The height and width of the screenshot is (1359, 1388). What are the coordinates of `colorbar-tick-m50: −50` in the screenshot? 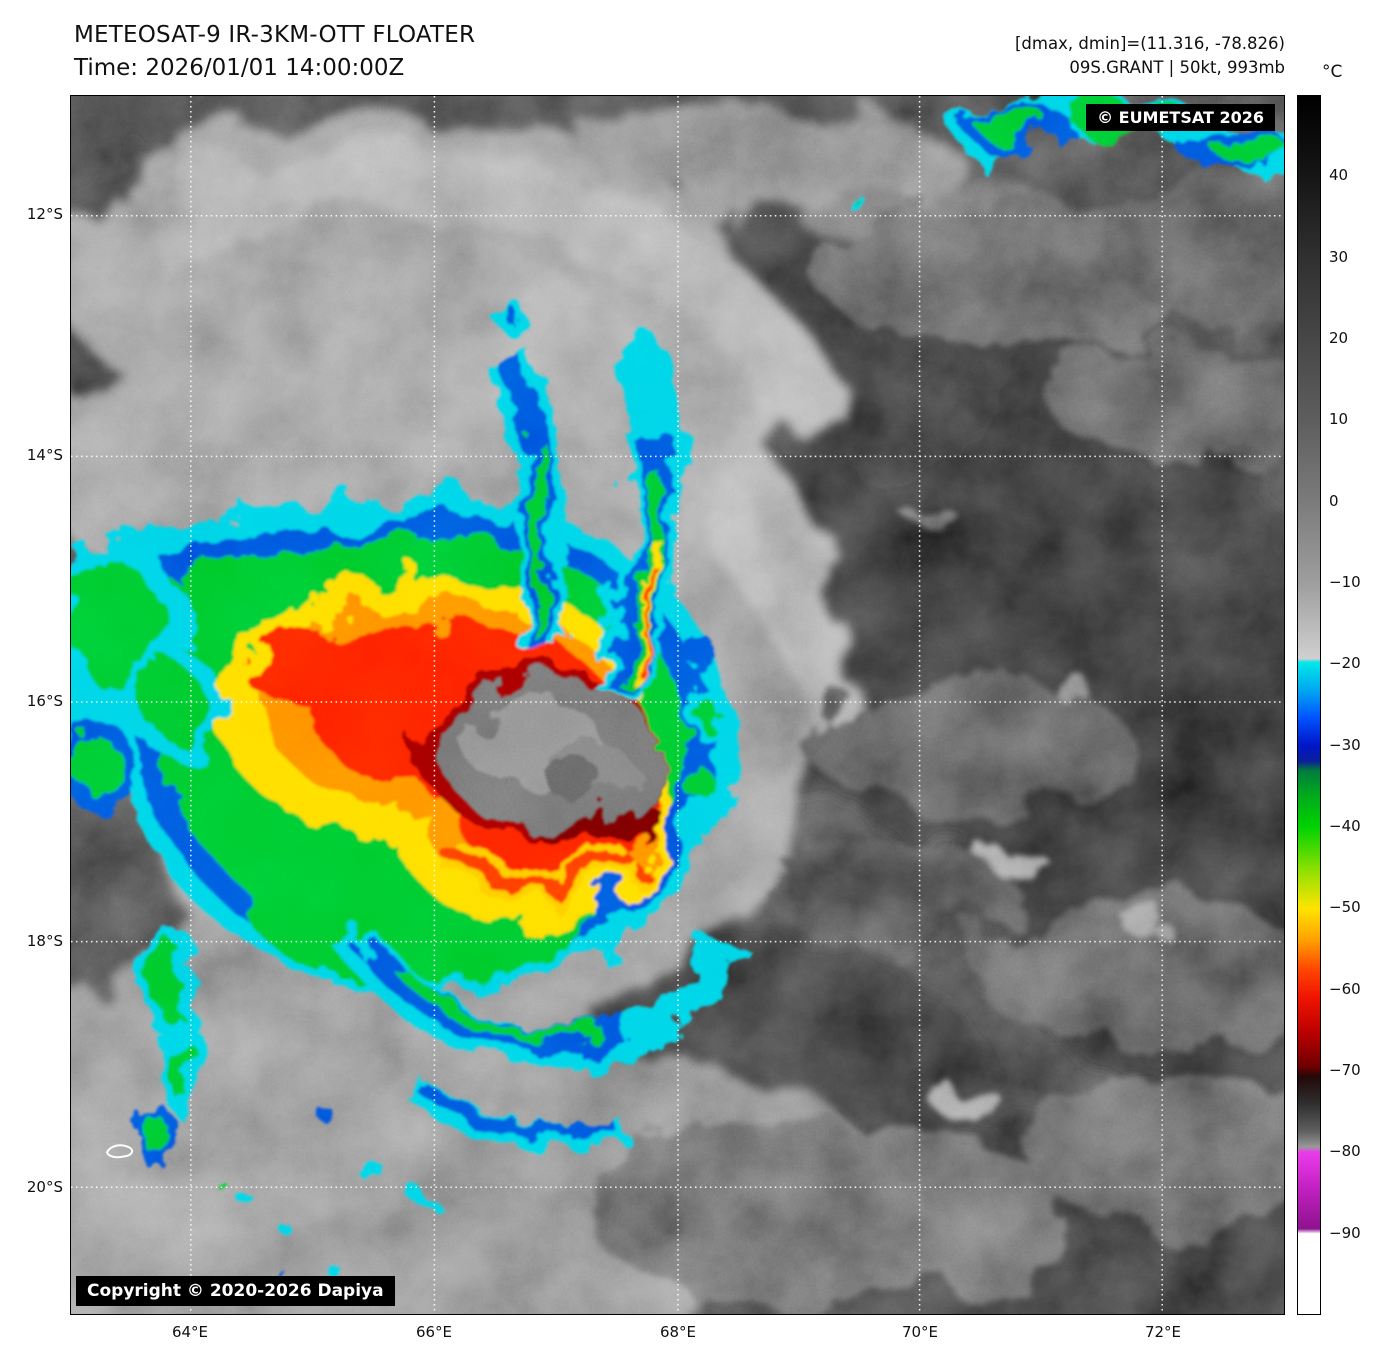 It's located at (1345, 907).